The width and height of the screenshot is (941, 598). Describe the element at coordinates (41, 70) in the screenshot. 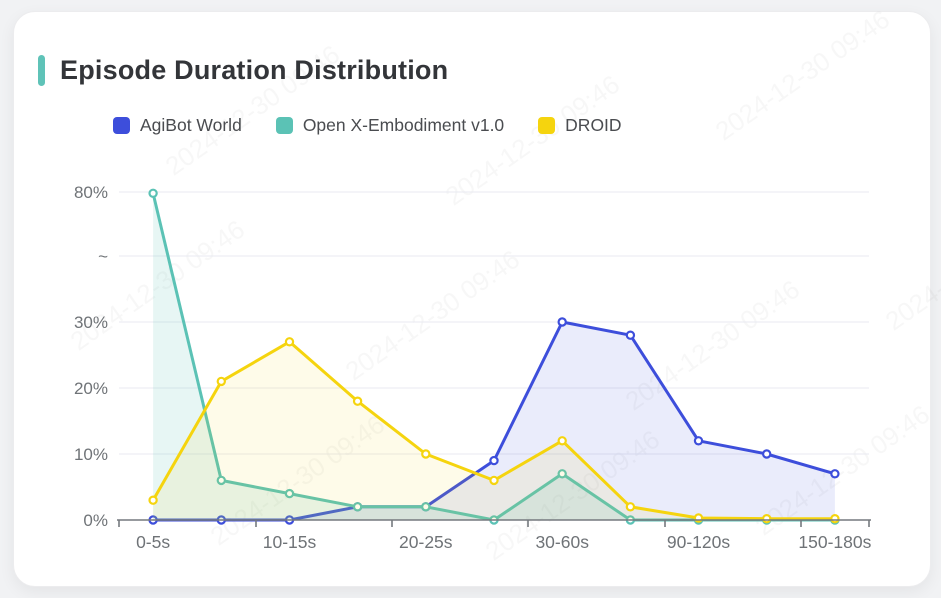

I see `title-accent-bar` at that location.